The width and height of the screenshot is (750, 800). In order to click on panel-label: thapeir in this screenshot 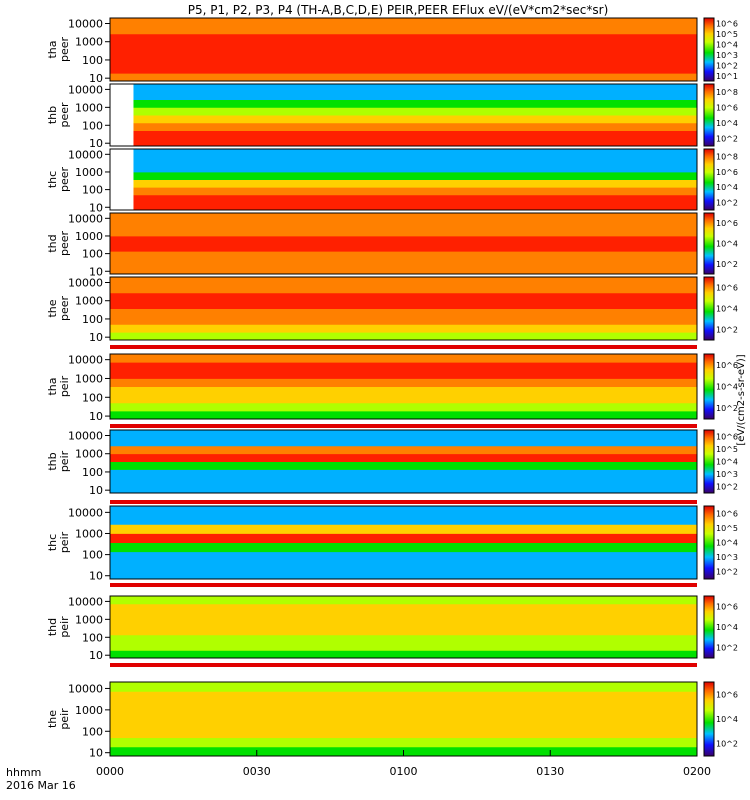, I will do `click(58, 386)`.